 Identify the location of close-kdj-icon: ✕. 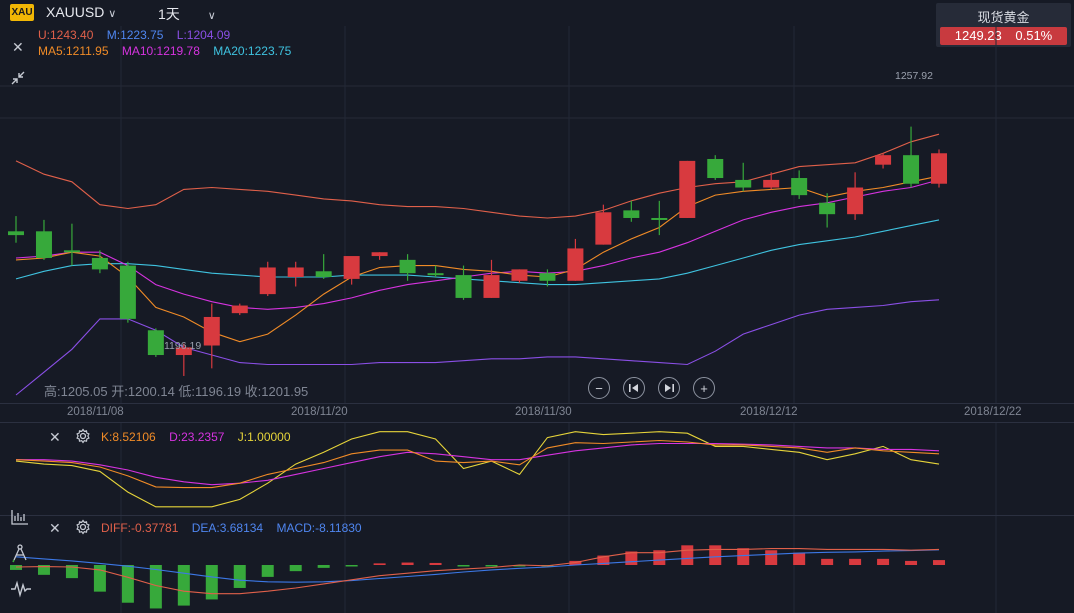
(55, 437).